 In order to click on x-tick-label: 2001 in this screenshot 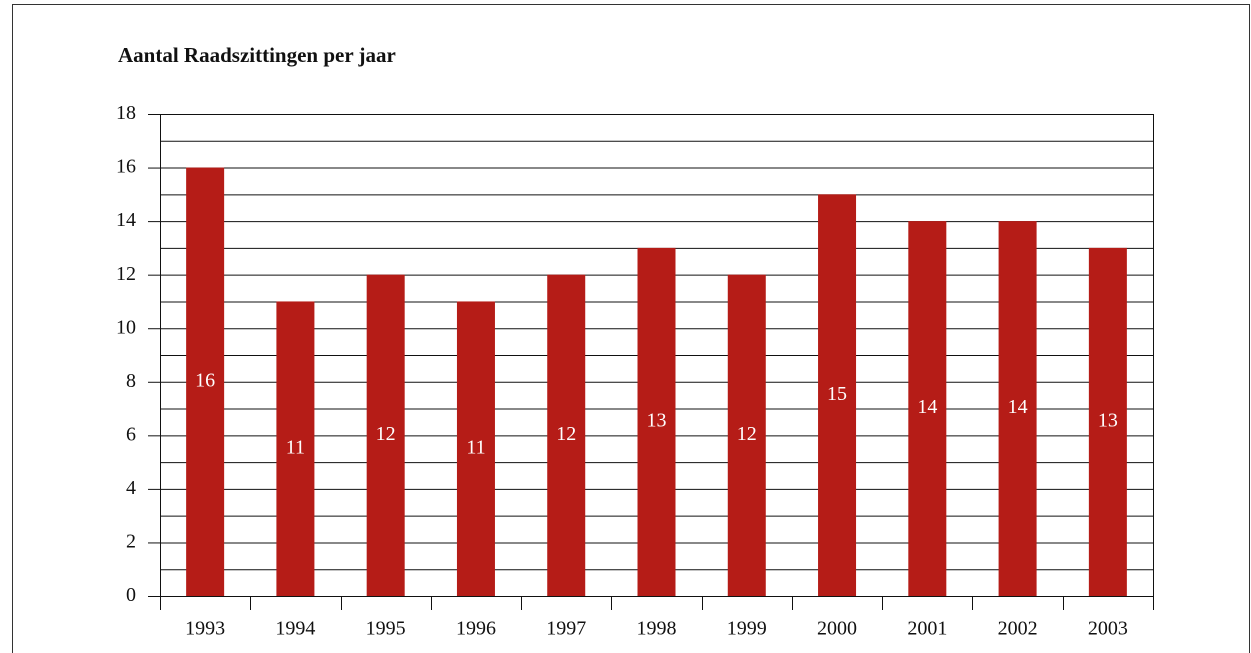, I will do `click(927, 629)`.